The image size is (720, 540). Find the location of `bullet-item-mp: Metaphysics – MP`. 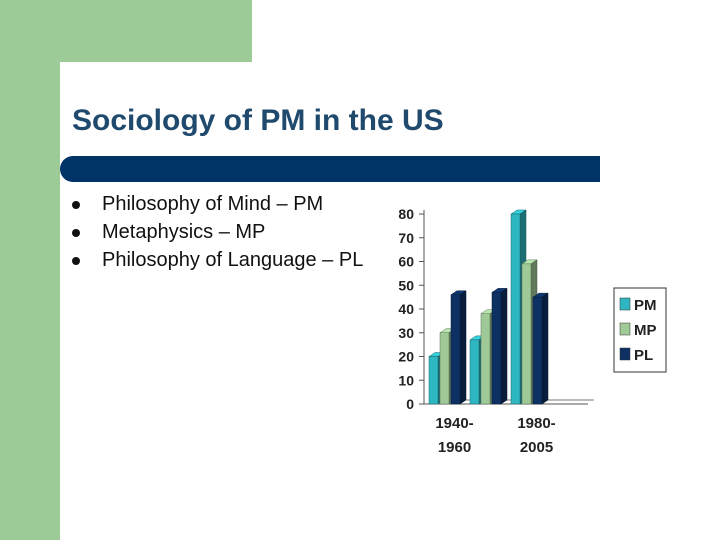

bullet-item-mp: Metaphysics – MP is located at coordinates (222, 232).